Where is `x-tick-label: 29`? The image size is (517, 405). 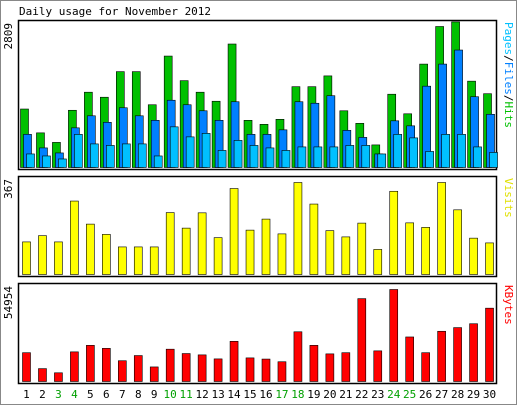 x-tick-label: 29 is located at coordinates (473, 394).